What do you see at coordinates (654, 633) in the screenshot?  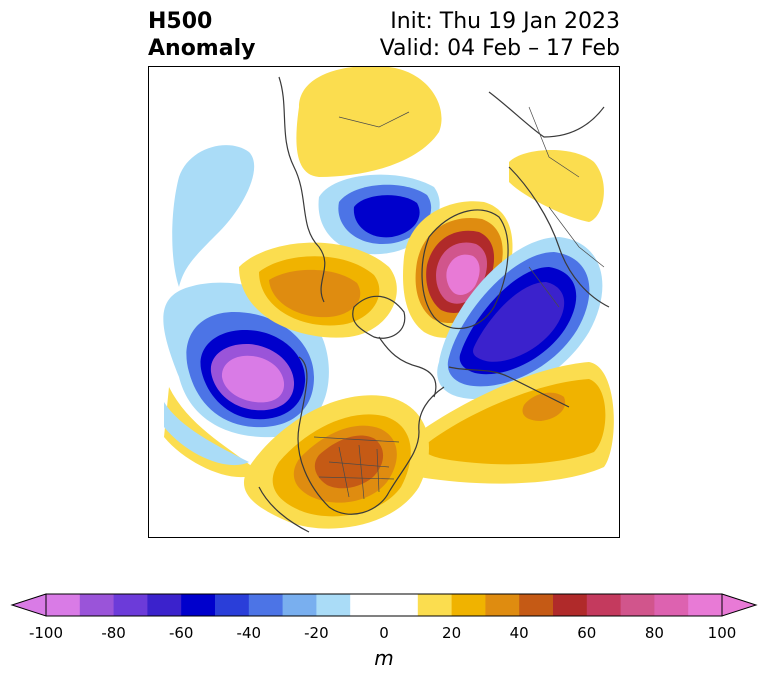 I see `colorbar-tick-label: 80` at bounding box center [654, 633].